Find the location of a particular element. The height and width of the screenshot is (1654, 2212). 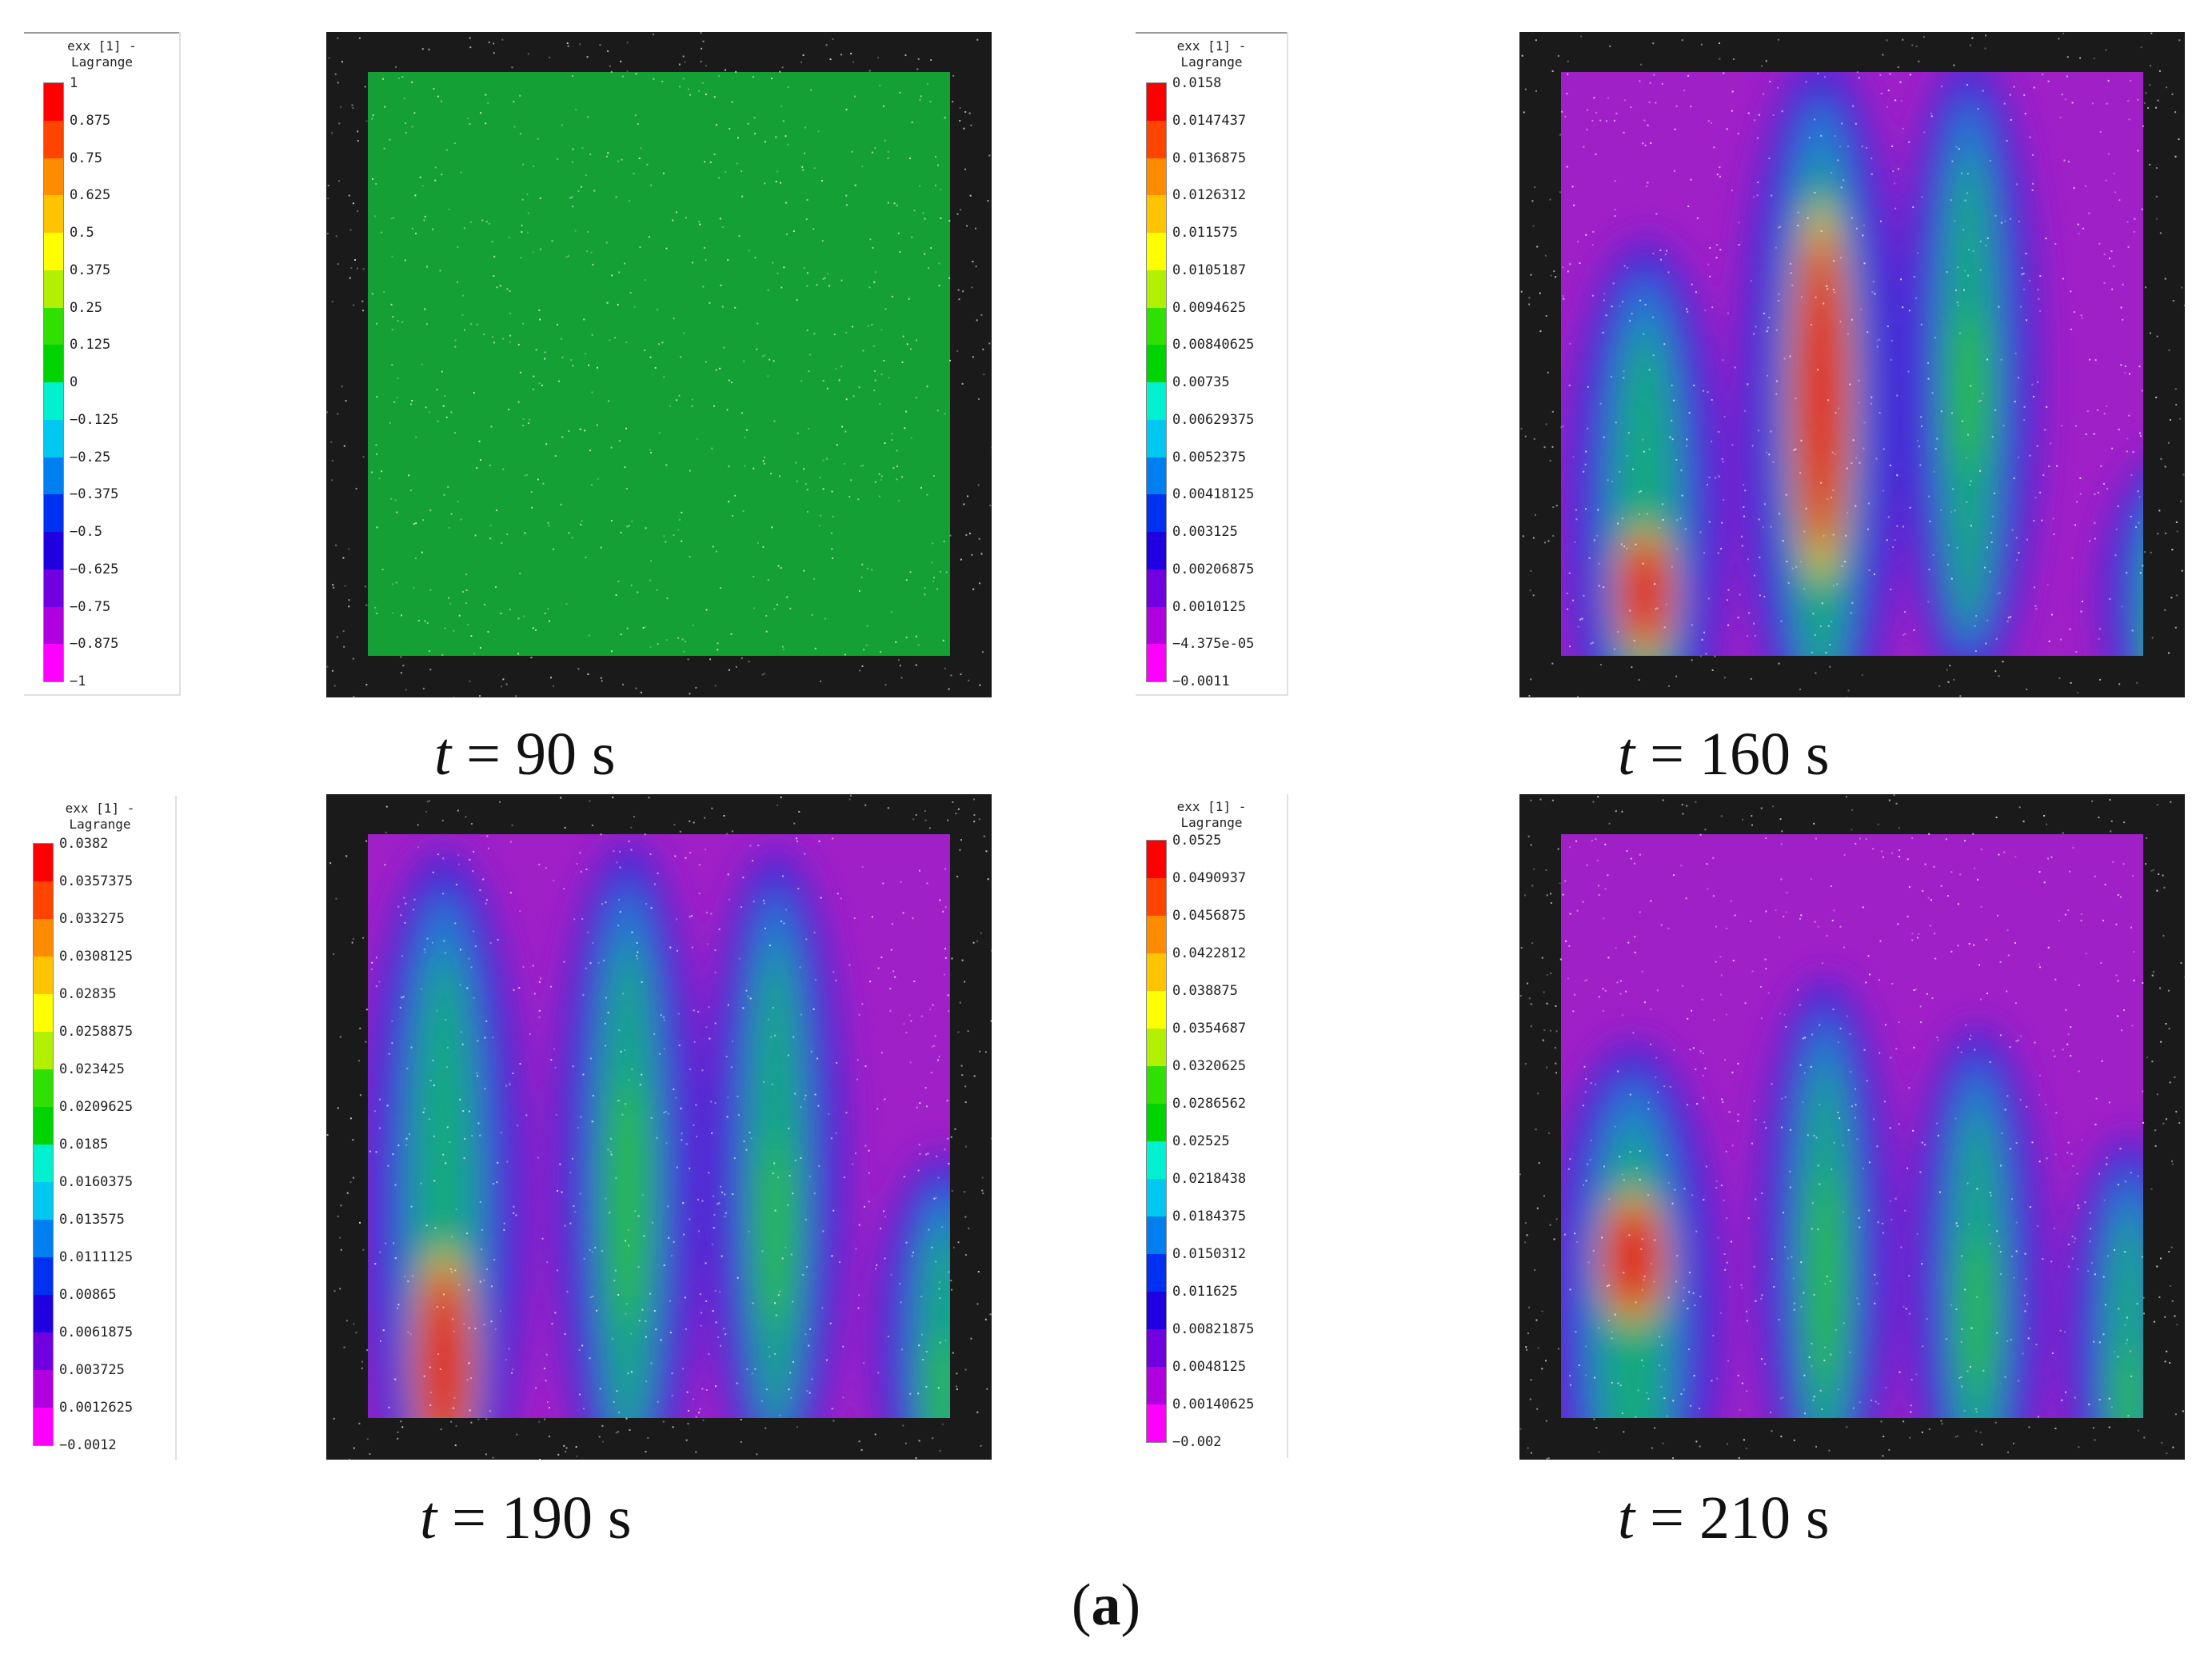

colorbar-tick-label: 0.003725 is located at coordinates (92, 1370).